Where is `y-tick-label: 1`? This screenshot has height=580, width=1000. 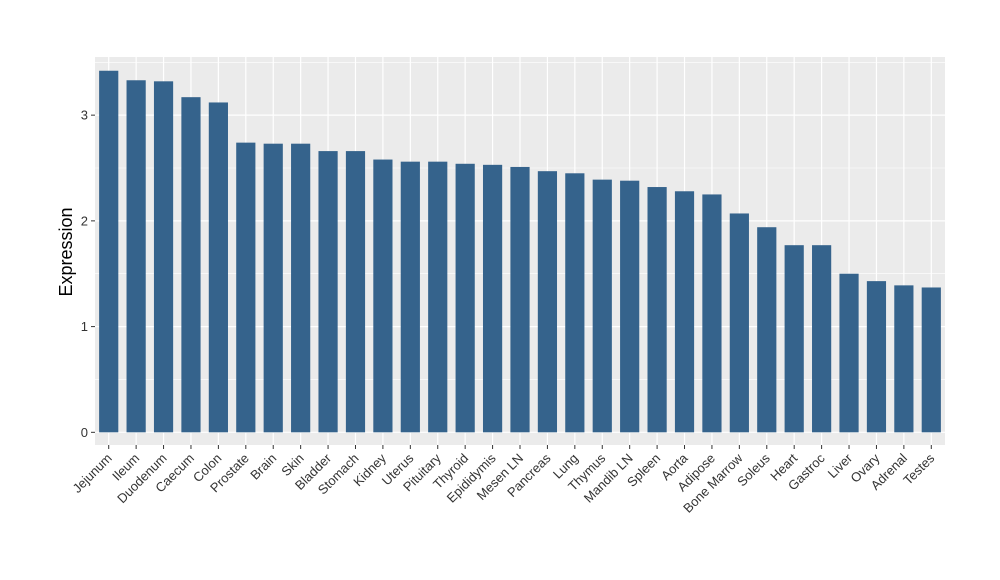 y-tick-label: 1 is located at coordinates (84, 326).